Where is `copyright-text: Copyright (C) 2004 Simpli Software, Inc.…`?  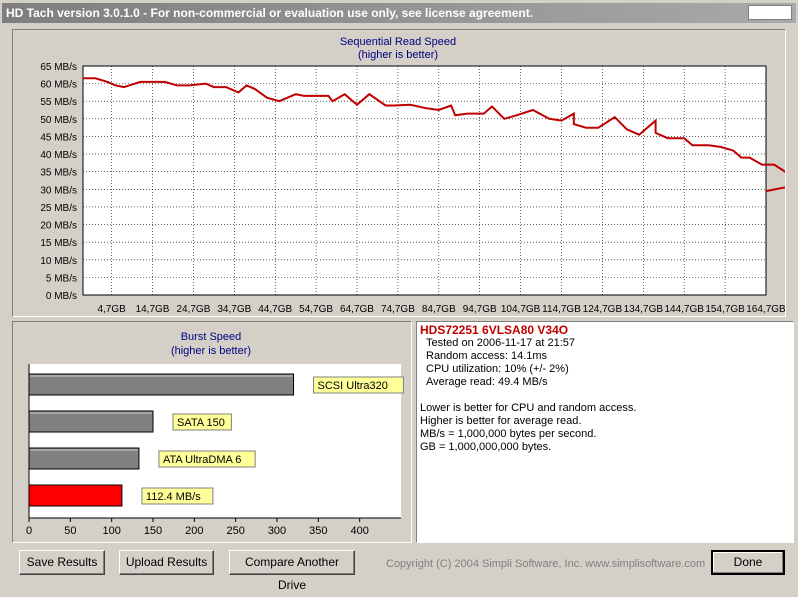 copyright-text: Copyright (C) 2004 Simpli Software, Inc.… is located at coordinates (546, 564).